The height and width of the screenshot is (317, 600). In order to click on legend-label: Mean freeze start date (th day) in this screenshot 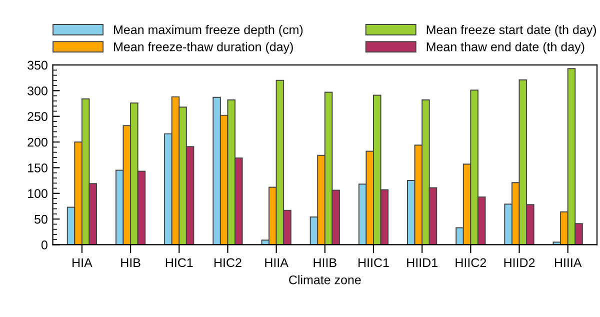, I will do `click(511, 30)`.